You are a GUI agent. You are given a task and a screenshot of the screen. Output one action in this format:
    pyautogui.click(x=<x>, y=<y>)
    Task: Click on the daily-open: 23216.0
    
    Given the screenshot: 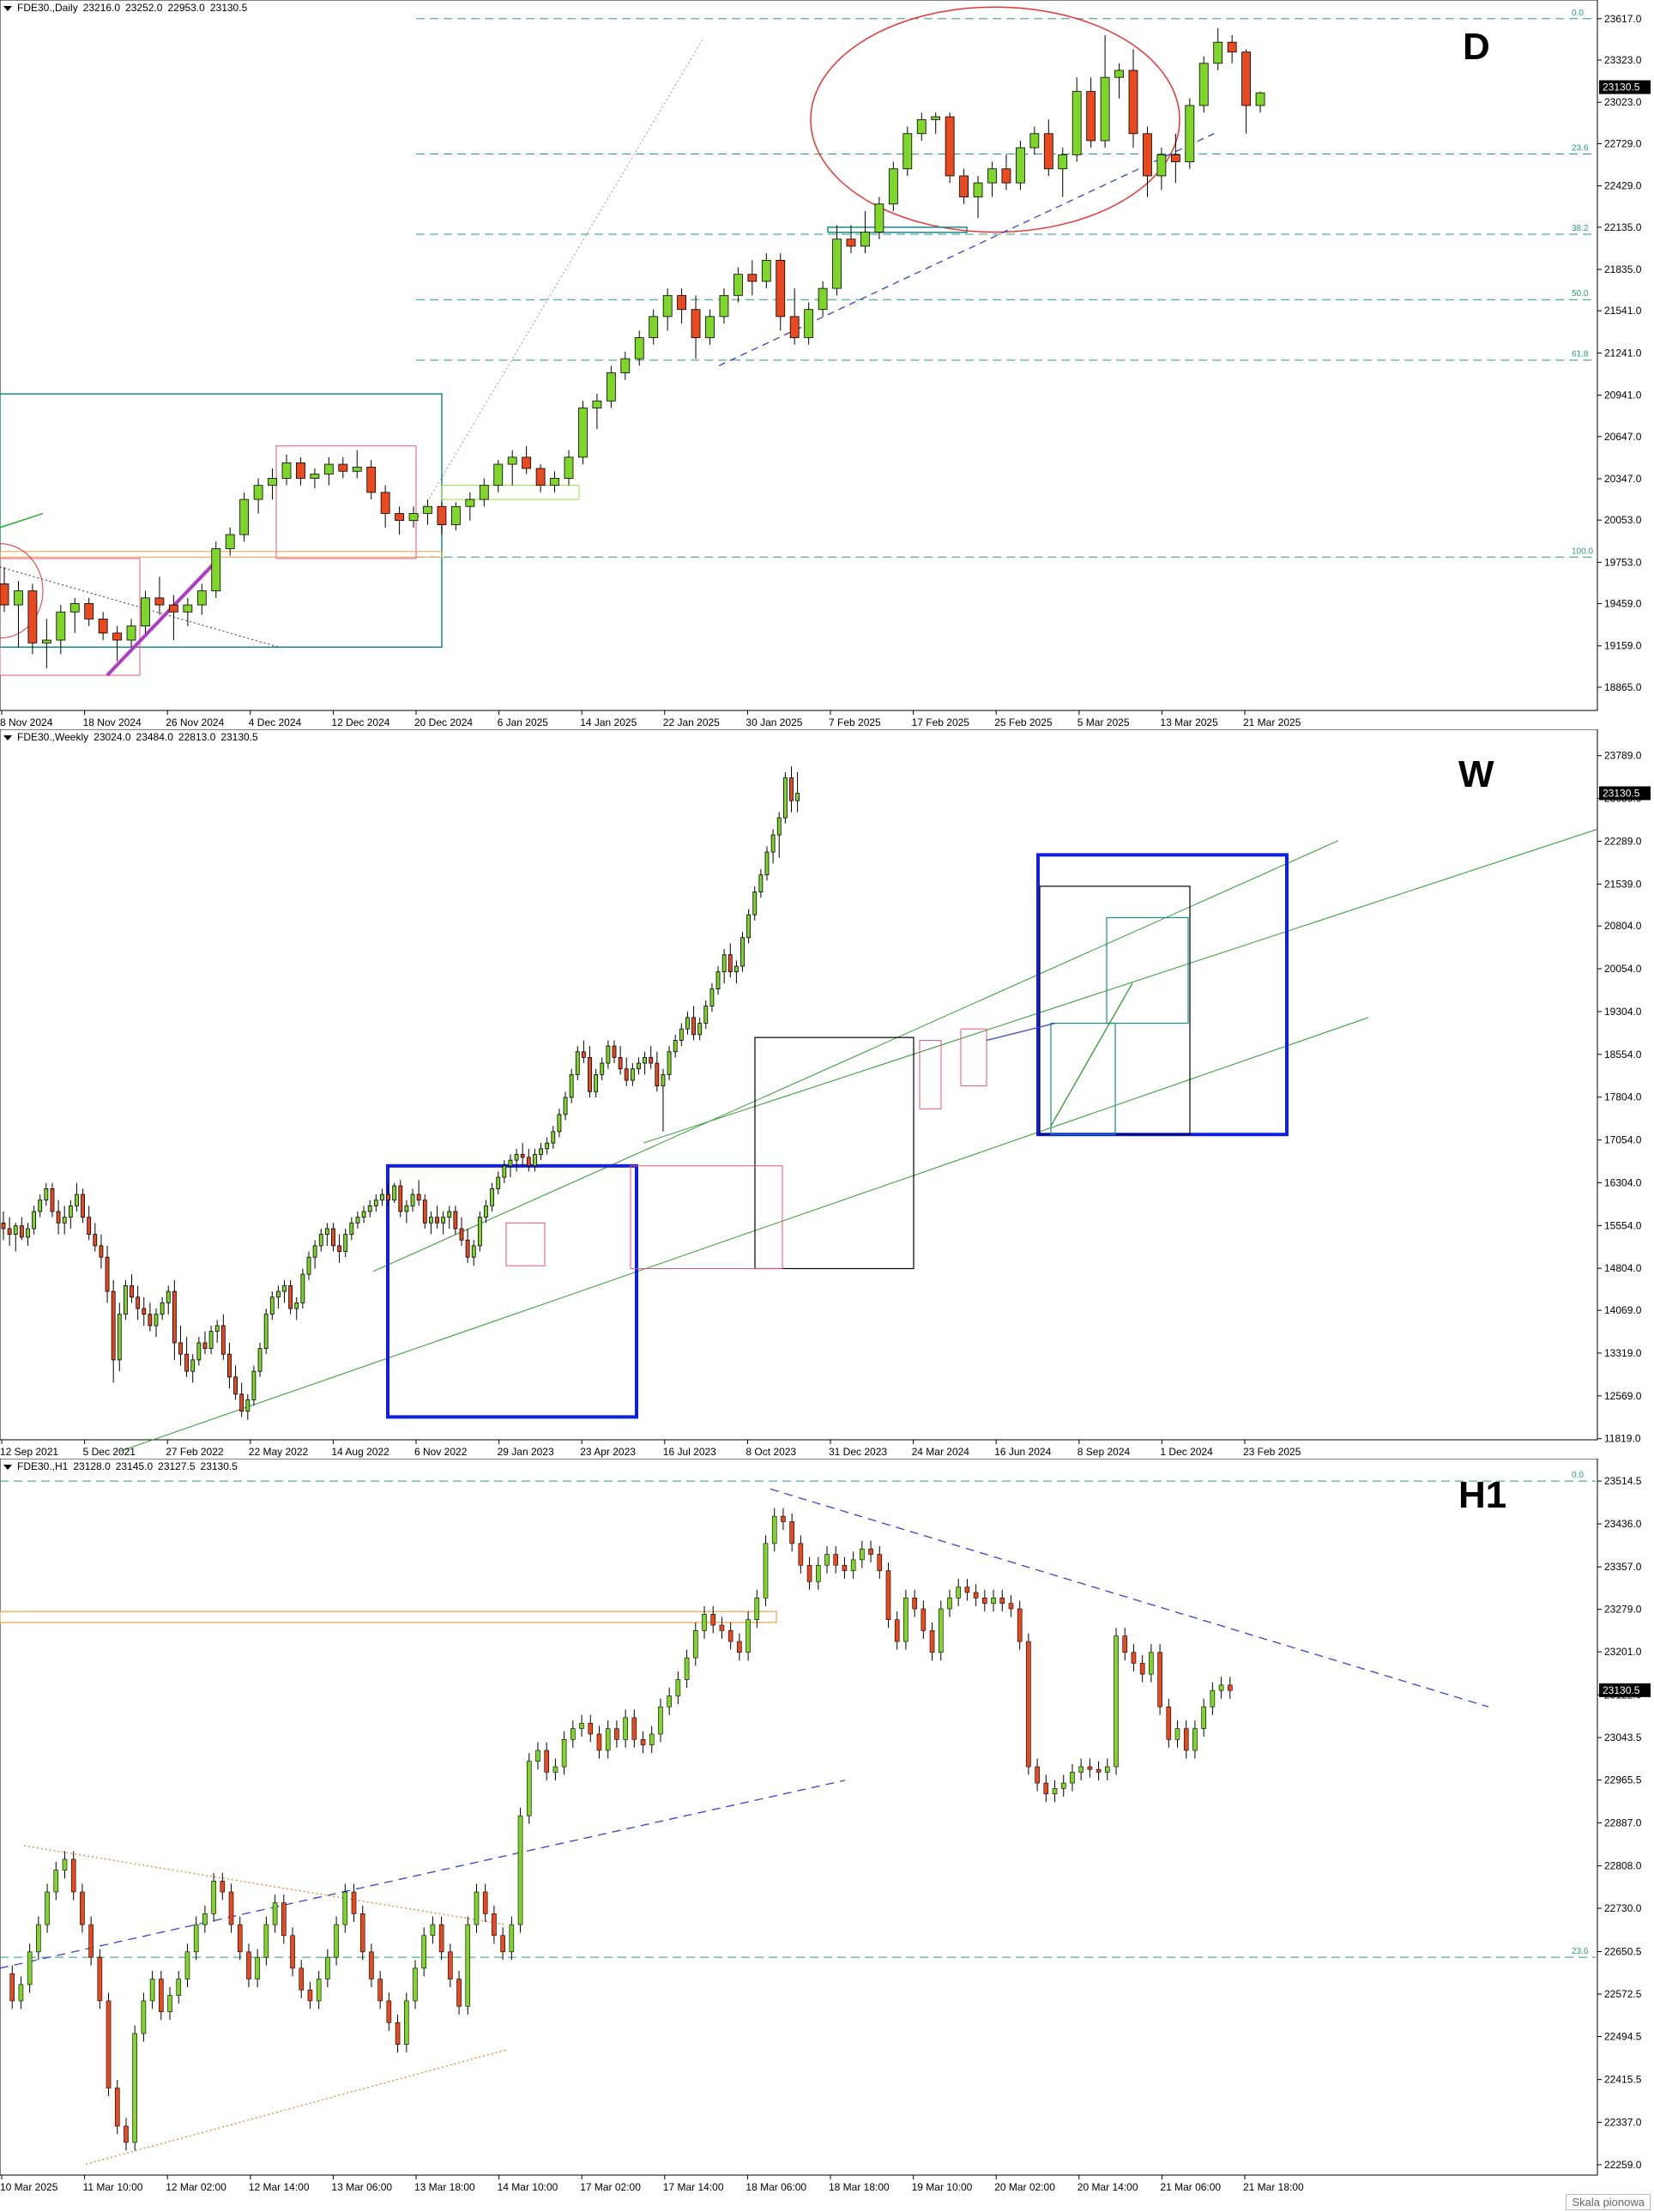 What is the action you would take?
    pyautogui.click(x=101, y=8)
    